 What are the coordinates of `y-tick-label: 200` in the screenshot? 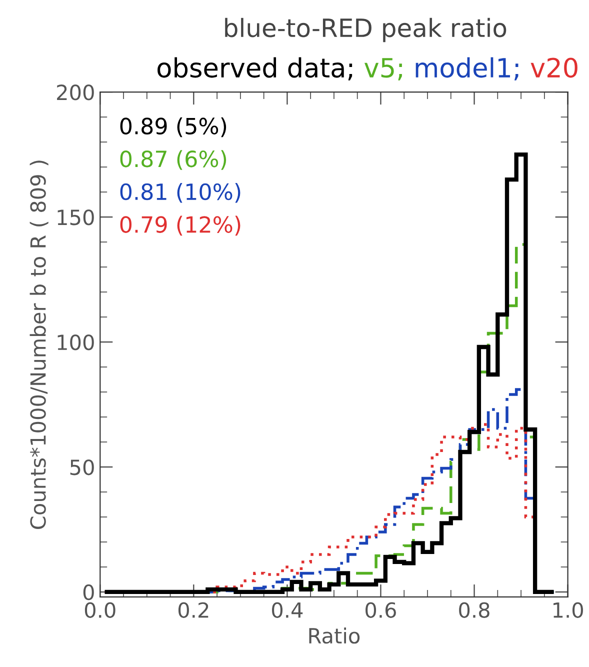 It's located at (75, 92).